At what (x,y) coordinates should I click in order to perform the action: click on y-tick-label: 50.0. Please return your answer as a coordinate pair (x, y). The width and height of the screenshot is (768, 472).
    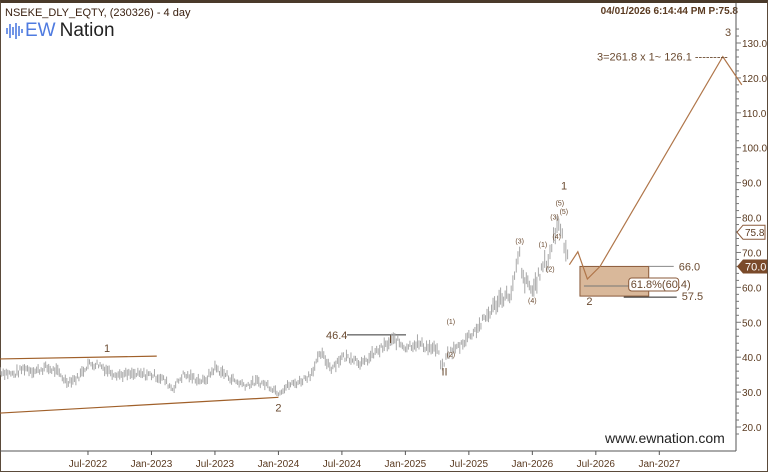
    Looking at the image, I should click on (752, 323).